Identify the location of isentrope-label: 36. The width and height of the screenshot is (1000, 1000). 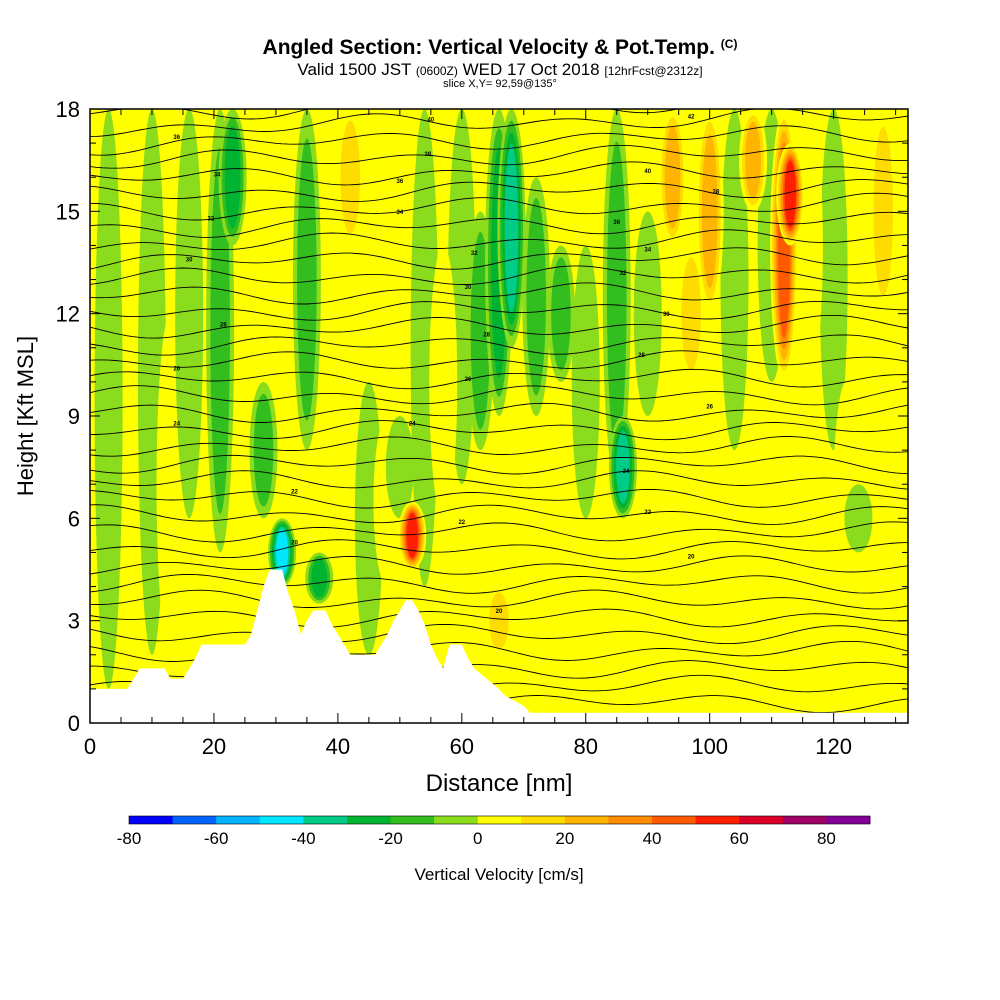
(176, 138).